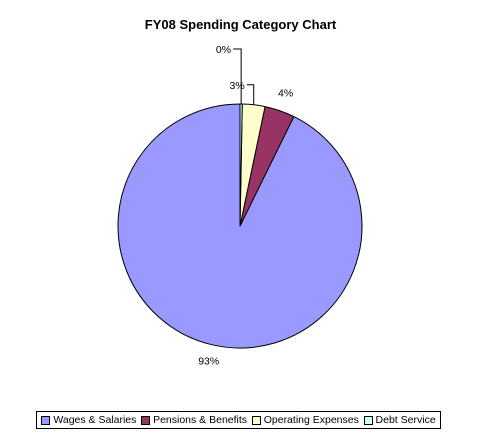  I want to click on data-label-debt: 0%, so click(223, 50).